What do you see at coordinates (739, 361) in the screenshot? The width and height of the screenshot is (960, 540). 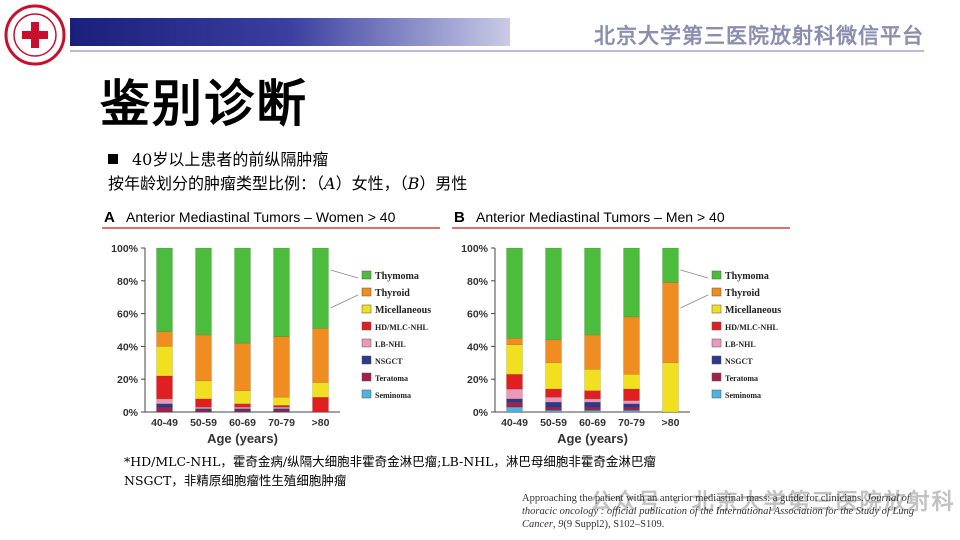 I see `legend-label: NSGCT` at bounding box center [739, 361].